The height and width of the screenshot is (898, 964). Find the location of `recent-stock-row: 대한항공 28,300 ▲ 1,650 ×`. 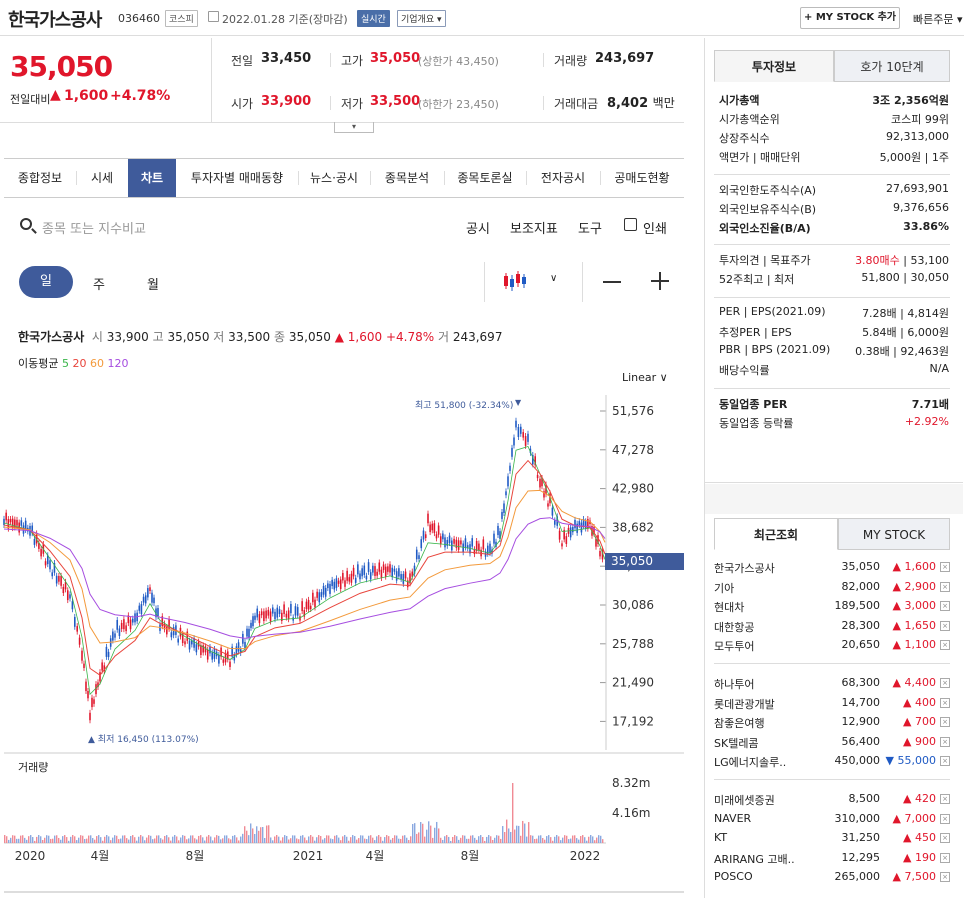

recent-stock-row: 대한항공 28,300 ▲ 1,650 × is located at coordinates (832, 629).